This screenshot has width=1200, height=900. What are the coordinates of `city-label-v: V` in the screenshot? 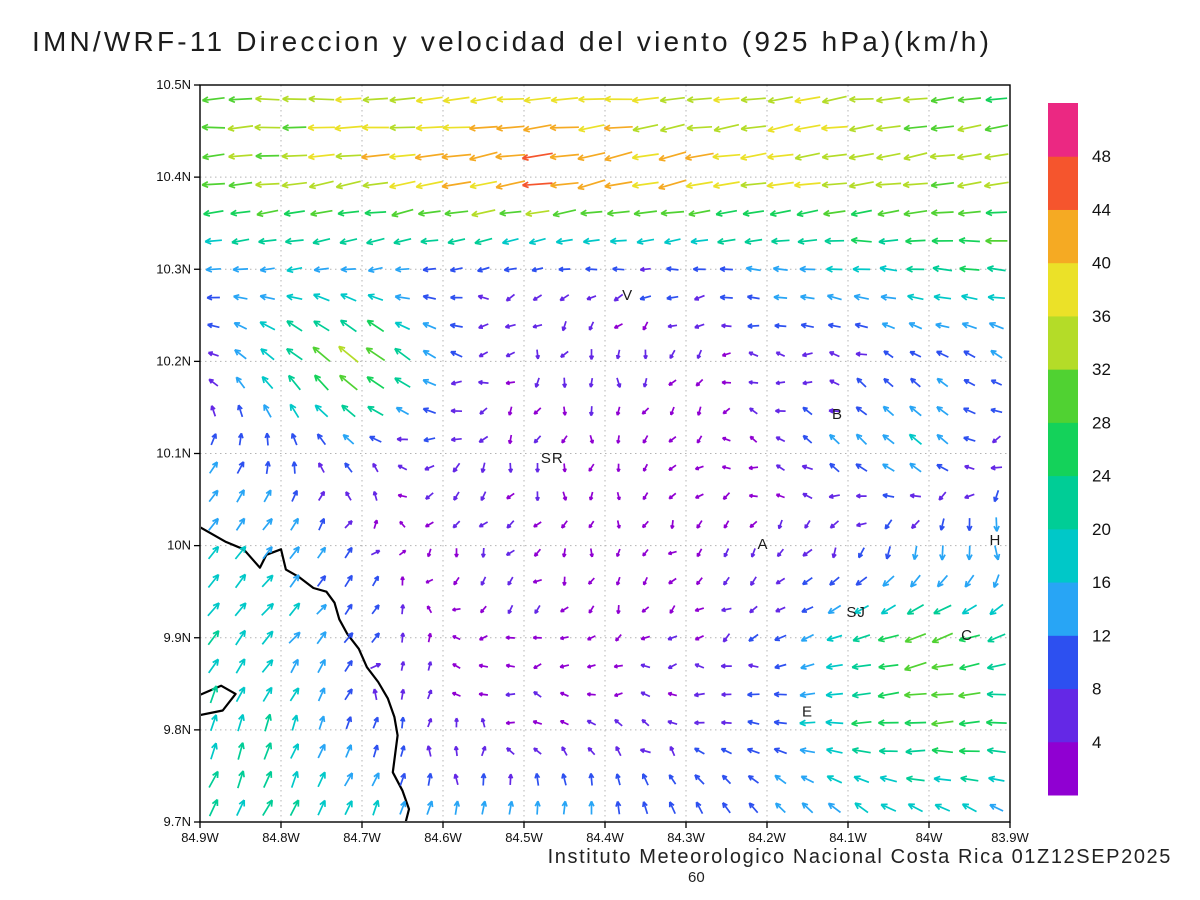 It's located at (627, 295).